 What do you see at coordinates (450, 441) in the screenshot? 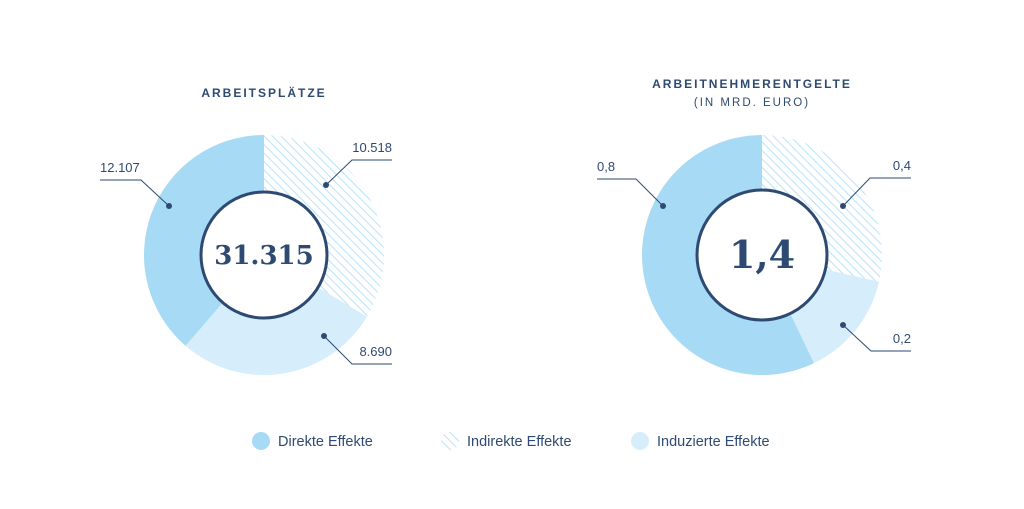
I see `legend-swatch-indirect` at bounding box center [450, 441].